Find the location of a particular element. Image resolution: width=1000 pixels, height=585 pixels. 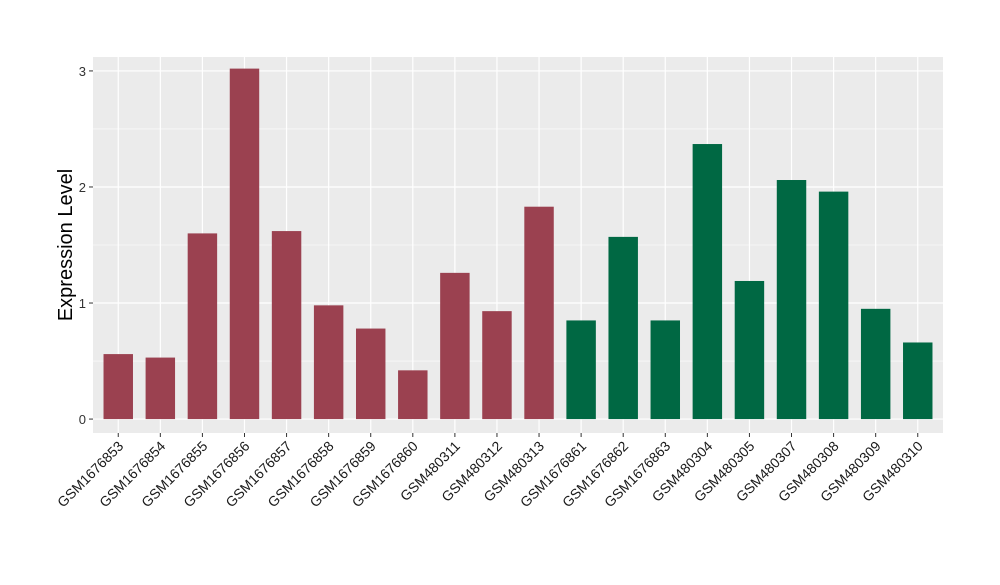

bar-GSM1676855 is located at coordinates (202, 326).